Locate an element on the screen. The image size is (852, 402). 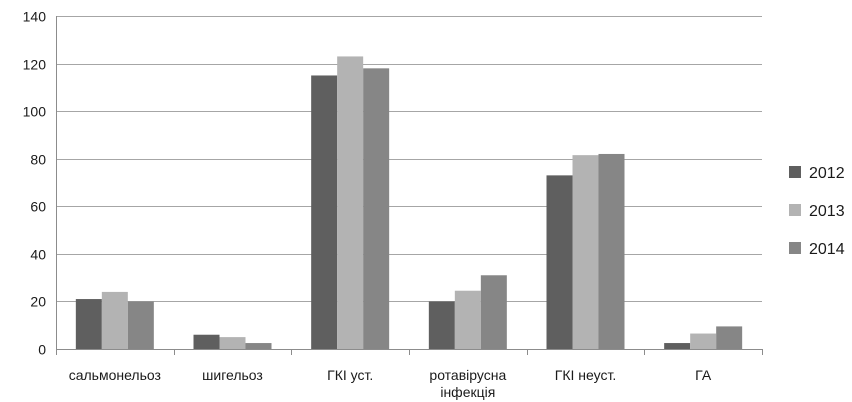
category-label: шигельоз is located at coordinates (232, 375).